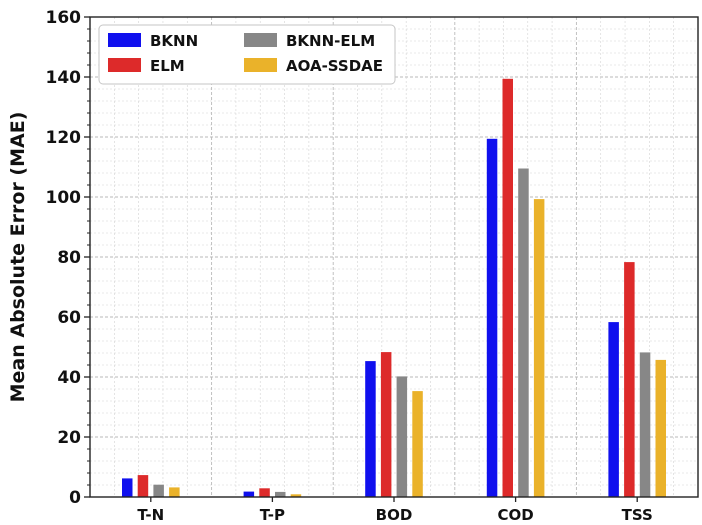 The width and height of the screenshot is (702, 525). Describe the element at coordinates (64, 18) in the screenshot. I see `y-tick-label: 160` at that location.